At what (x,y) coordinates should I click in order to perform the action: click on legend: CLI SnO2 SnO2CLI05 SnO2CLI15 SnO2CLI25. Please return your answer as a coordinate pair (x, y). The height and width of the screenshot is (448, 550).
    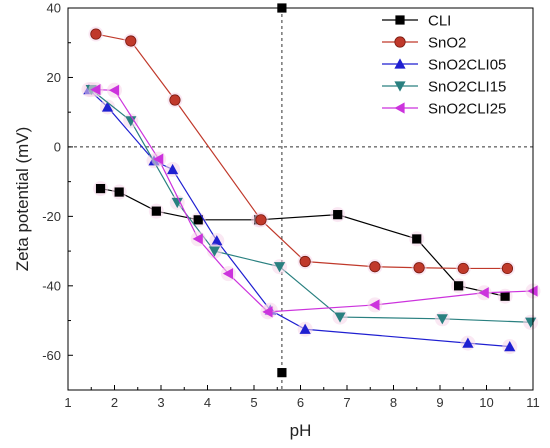
    Looking at the image, I should click on (444, 65).